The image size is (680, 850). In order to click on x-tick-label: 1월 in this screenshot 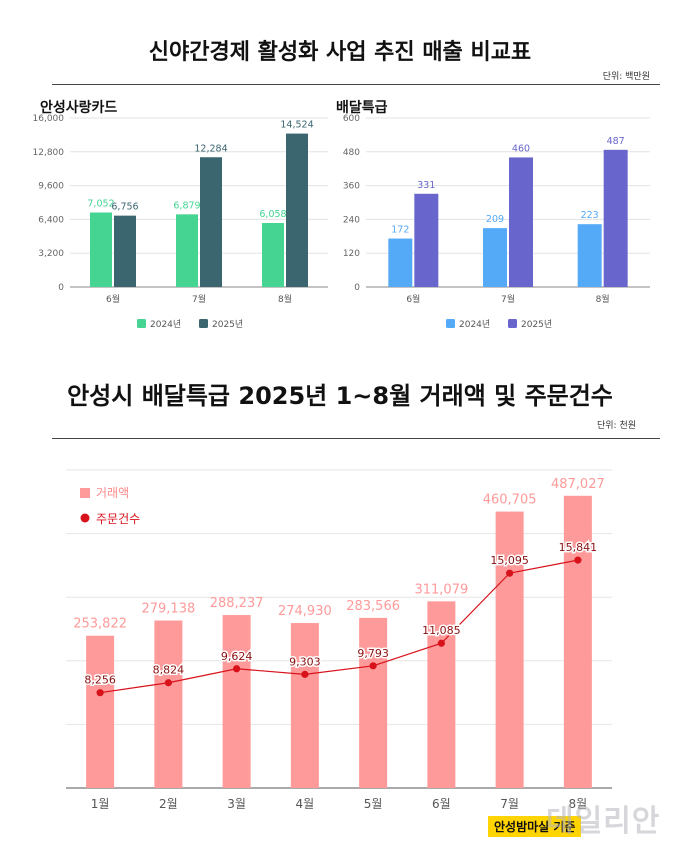, I will do `click(100, 804)`.